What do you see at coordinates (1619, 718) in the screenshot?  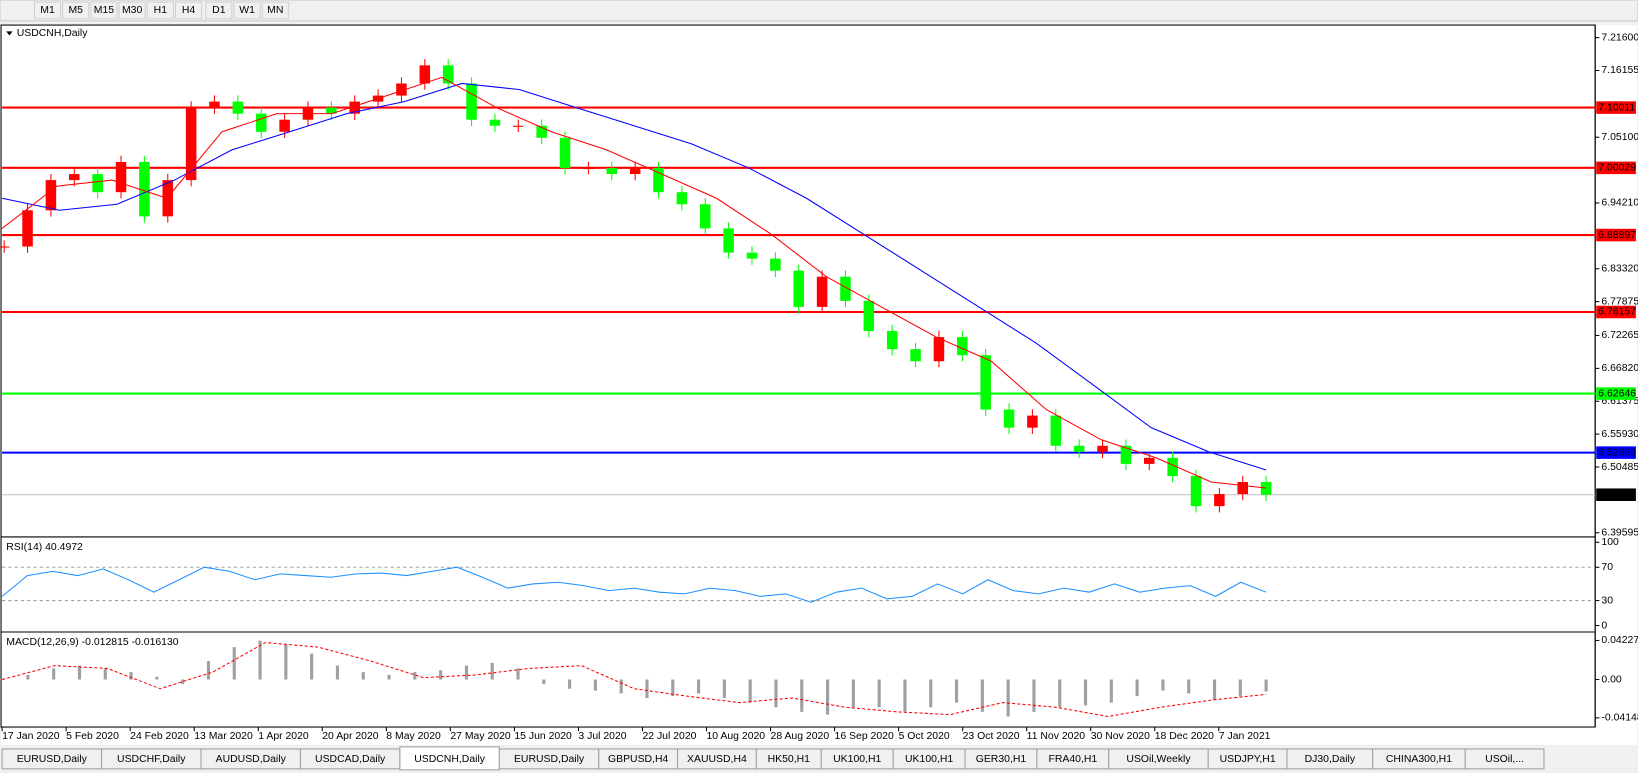 I see `macd-tick-label: -0.04148` at bounding box center [1619, 718].